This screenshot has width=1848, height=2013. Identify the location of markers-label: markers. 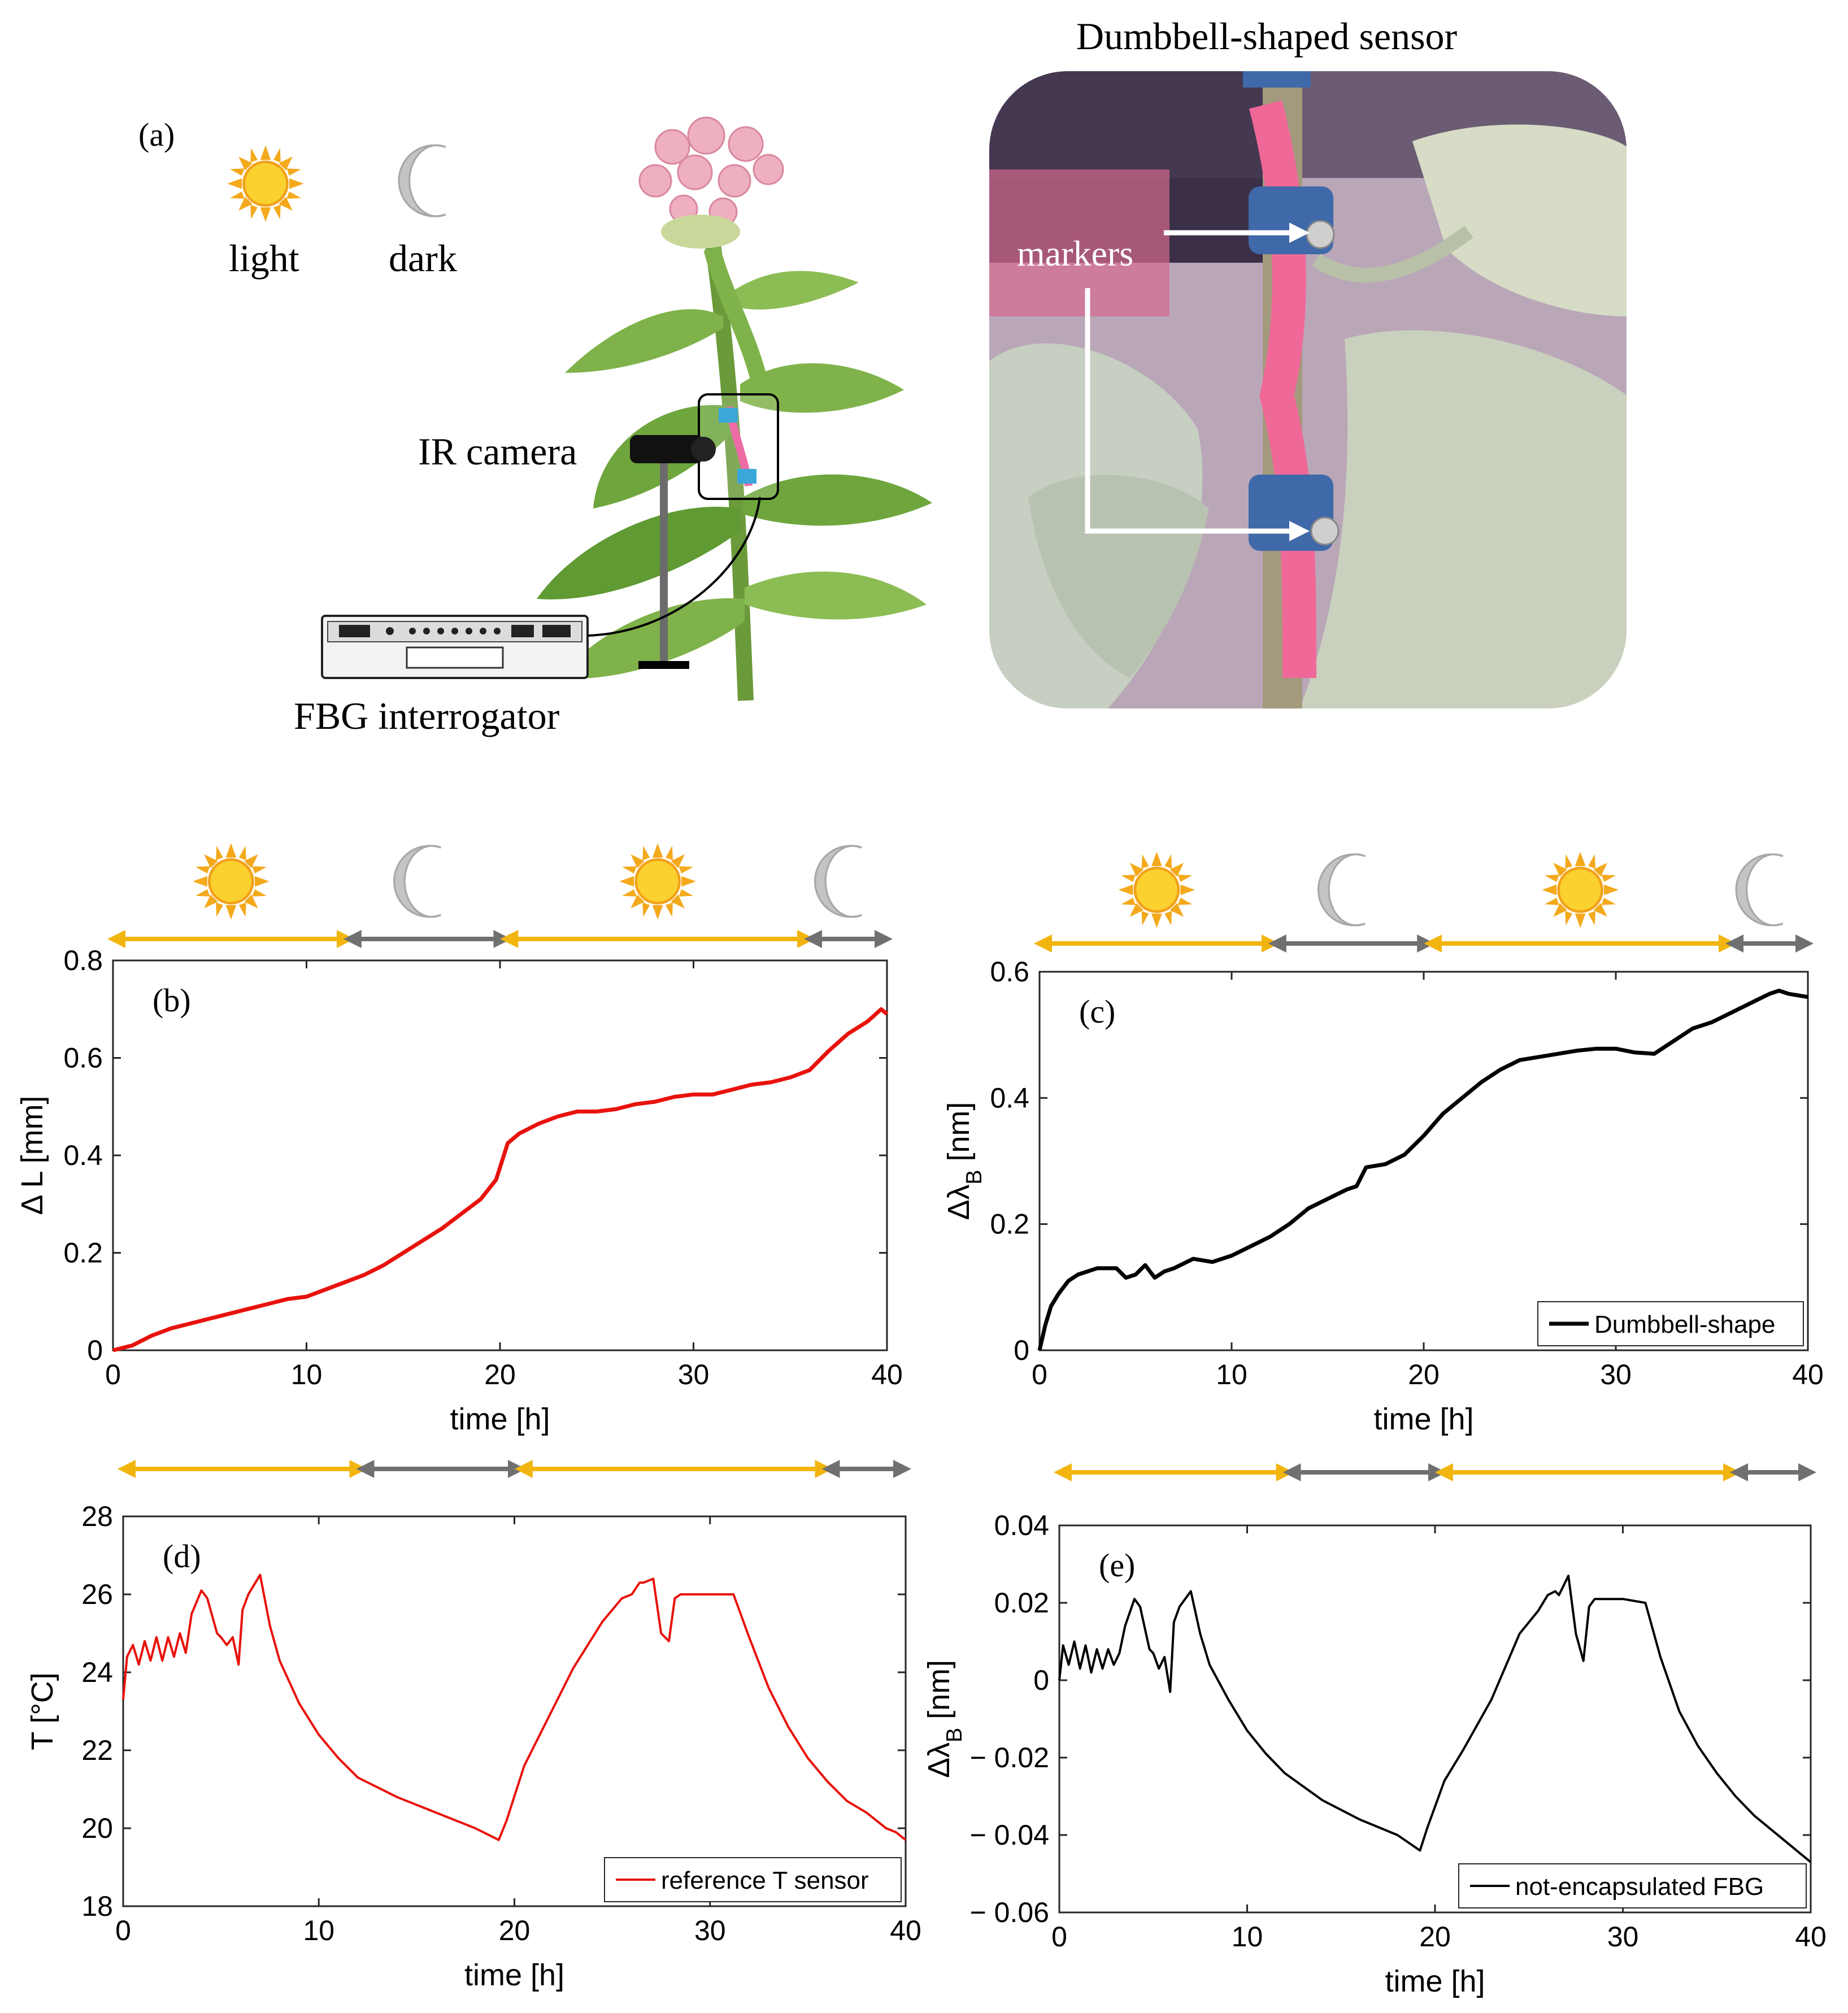
(1075, 253).